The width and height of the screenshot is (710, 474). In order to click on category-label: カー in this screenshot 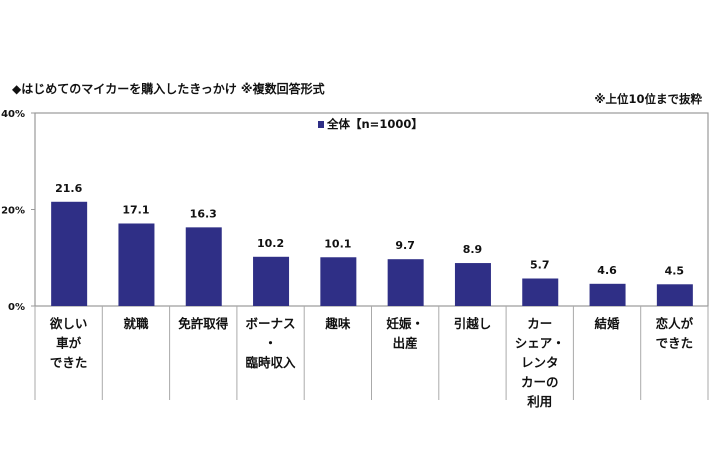, I will do `click(539, 323)`.